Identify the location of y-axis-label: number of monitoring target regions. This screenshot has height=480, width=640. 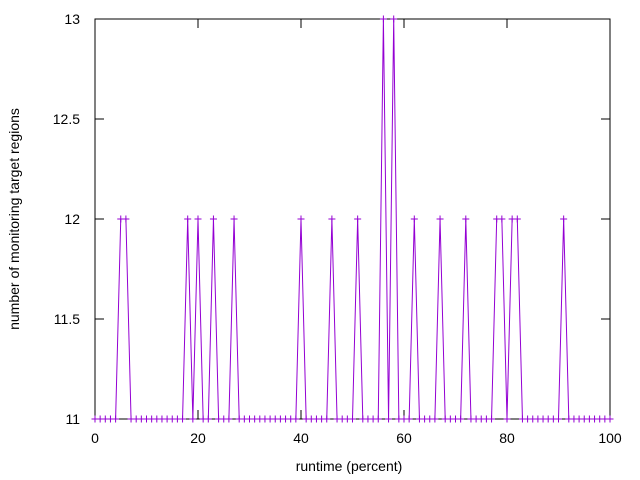
(14, 219).